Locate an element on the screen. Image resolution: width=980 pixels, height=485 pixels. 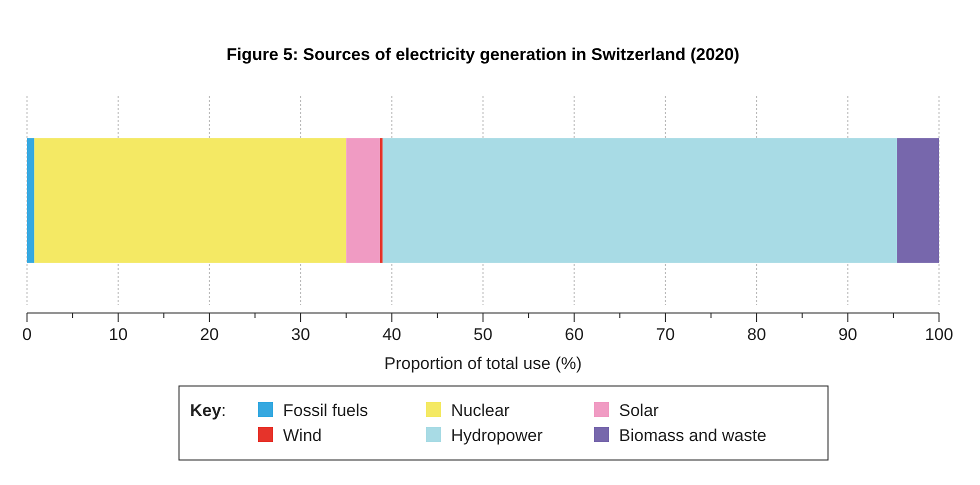
legend-title: Key: is located at coordinates (208, 410).